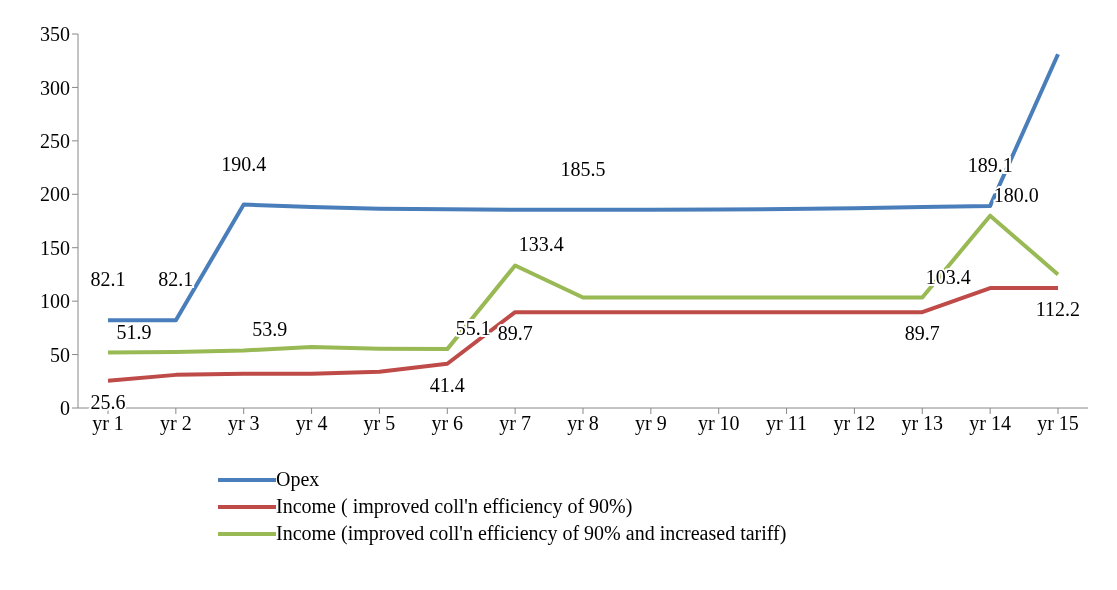 The height and width of the screenshot is (590, 1117). I want to click on x-tick-label: yr 4, so click(311, 424).